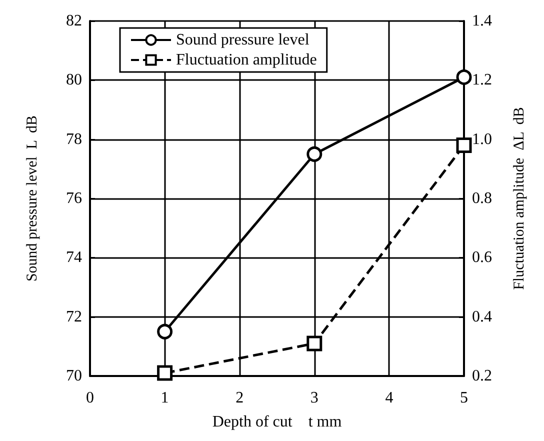  What do you see at coordinates (90, 398) in the screenshot?
I see `x-tick-label: 0` at bounding box center [90, 398].